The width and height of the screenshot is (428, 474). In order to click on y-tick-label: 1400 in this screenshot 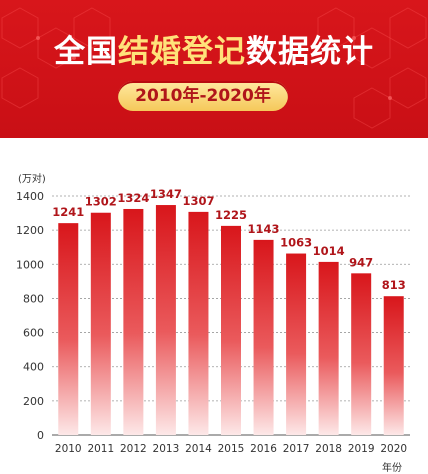, I will do `click(30, 196)`.